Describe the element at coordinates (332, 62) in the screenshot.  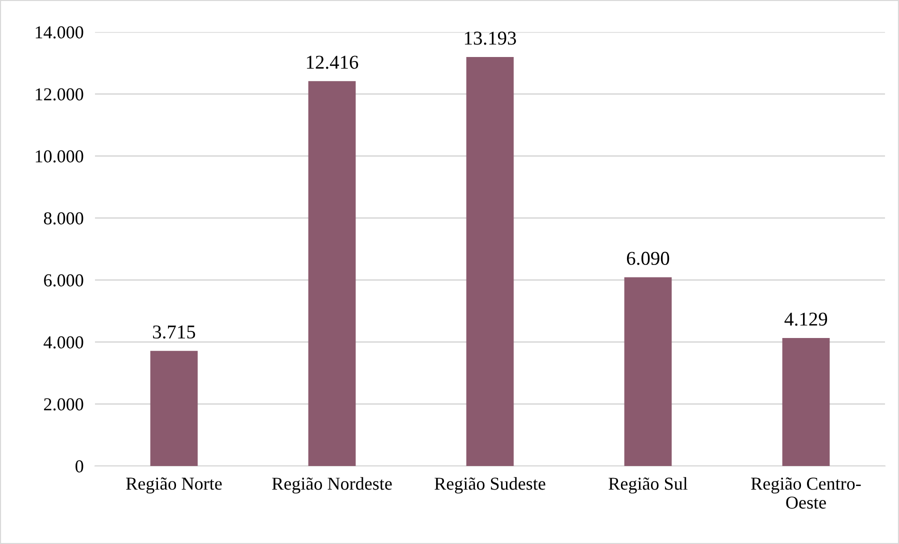
I see `data-label: 12.416` at that location.